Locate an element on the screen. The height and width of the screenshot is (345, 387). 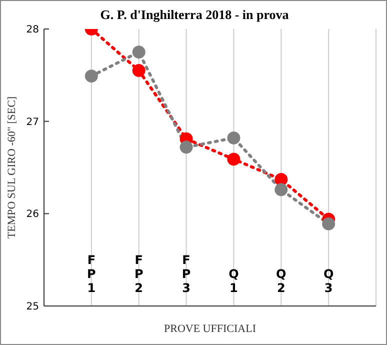
y-tick-label: 28 is located at coordinates (32, 30).